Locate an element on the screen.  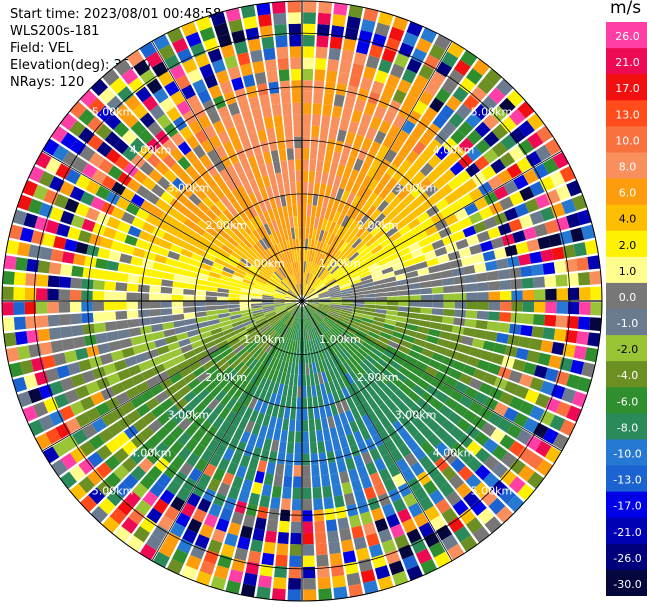
range-ring-label: 4.00km is located at coordinates (454, 453).